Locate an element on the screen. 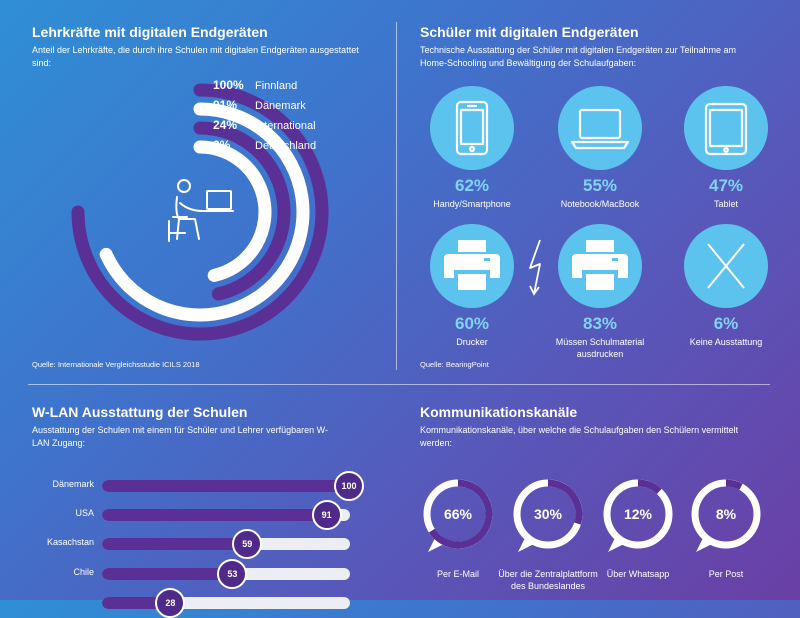  teacher-at-laptop-icon is located at coordinates (201, 210).